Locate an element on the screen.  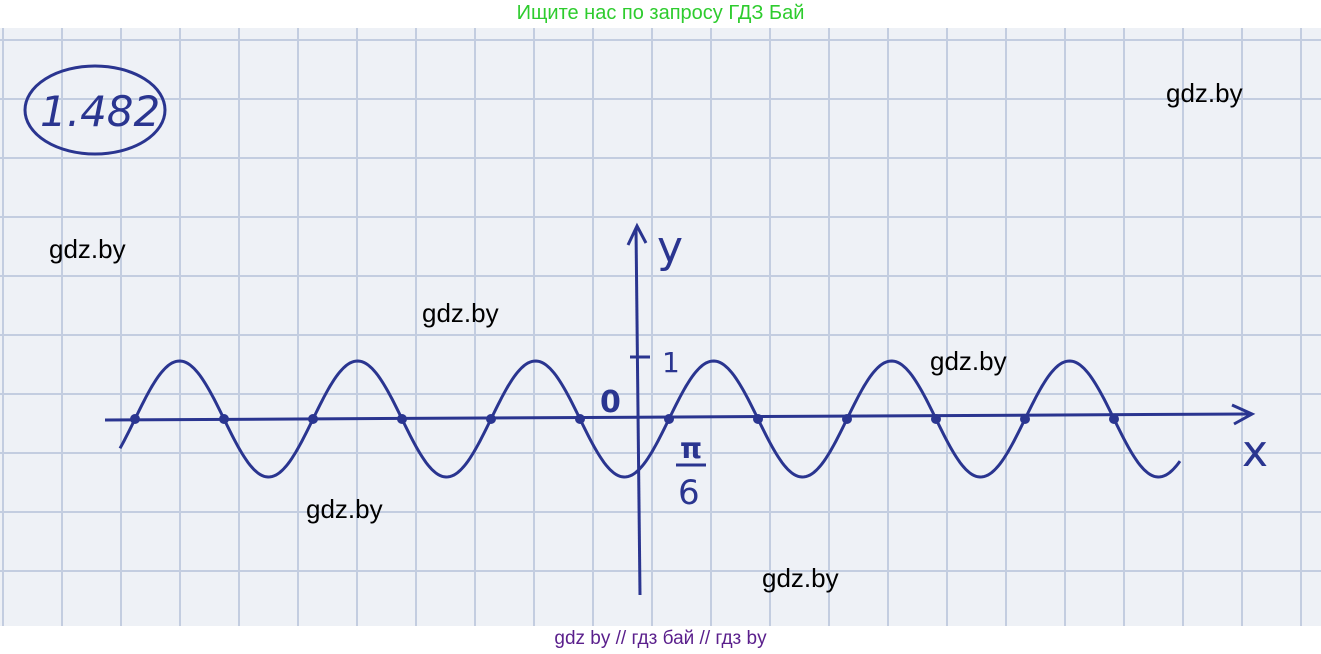
x-tick-numerator: π is located at coordinates (691, 448).